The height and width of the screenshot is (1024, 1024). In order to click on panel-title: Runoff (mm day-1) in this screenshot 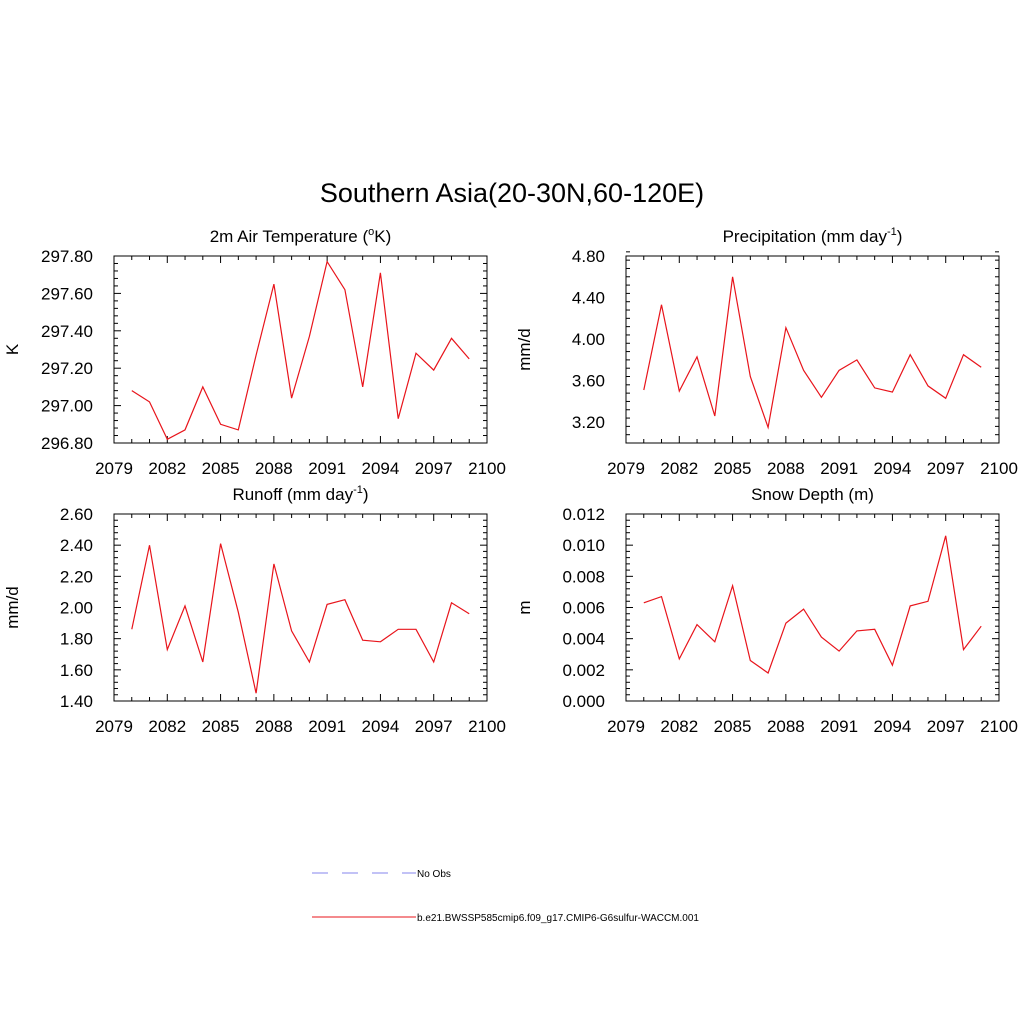, I will do `click(300, 494)`.